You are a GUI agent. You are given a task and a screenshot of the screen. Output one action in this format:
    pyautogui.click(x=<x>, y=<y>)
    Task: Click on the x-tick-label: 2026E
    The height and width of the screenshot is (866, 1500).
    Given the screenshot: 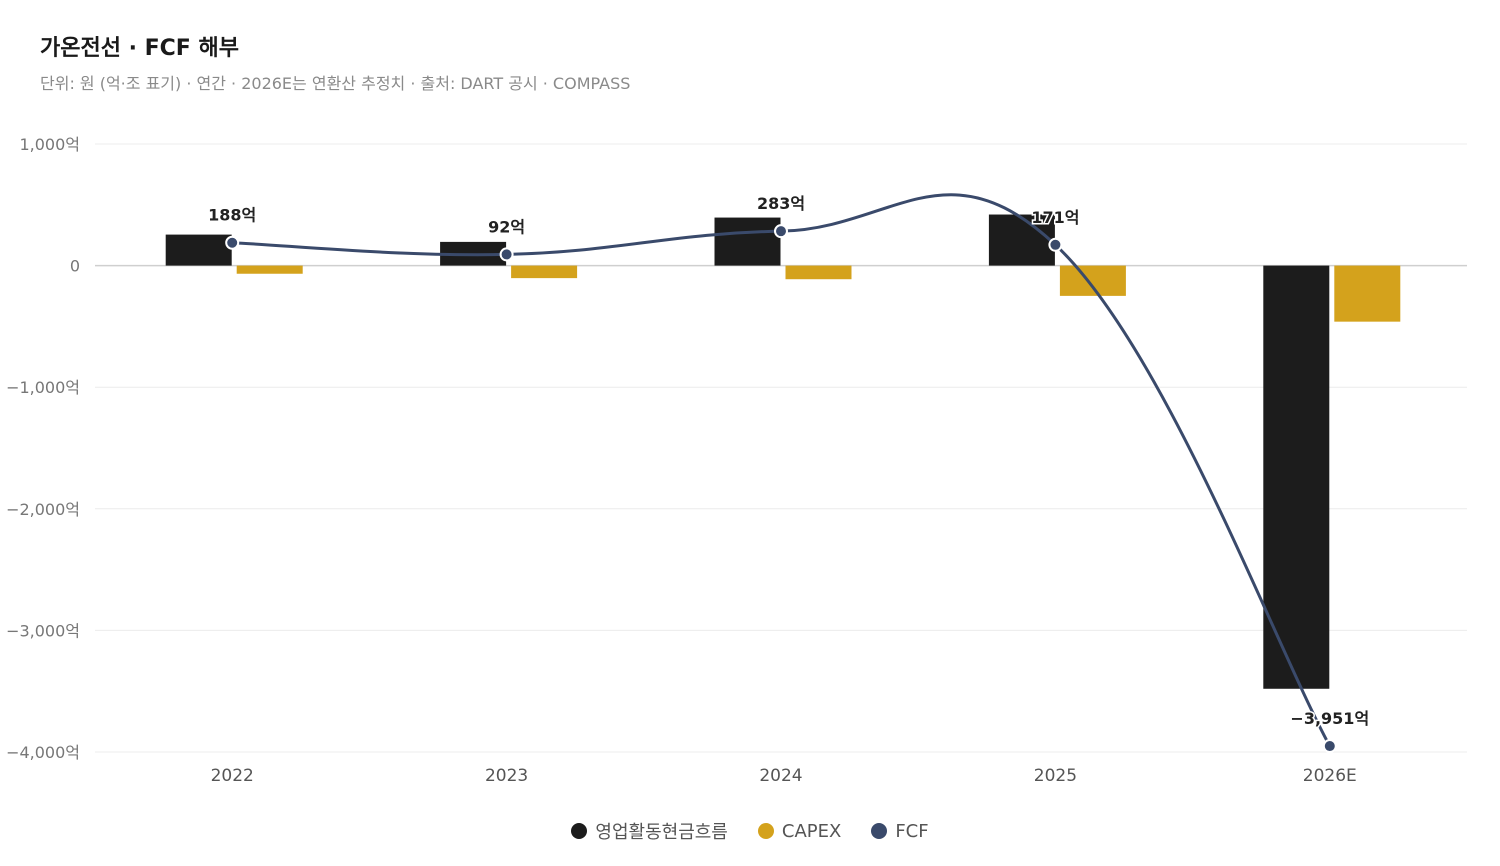 What is the action you would take?
    pyautogui.click(x=1330, y=776)
    